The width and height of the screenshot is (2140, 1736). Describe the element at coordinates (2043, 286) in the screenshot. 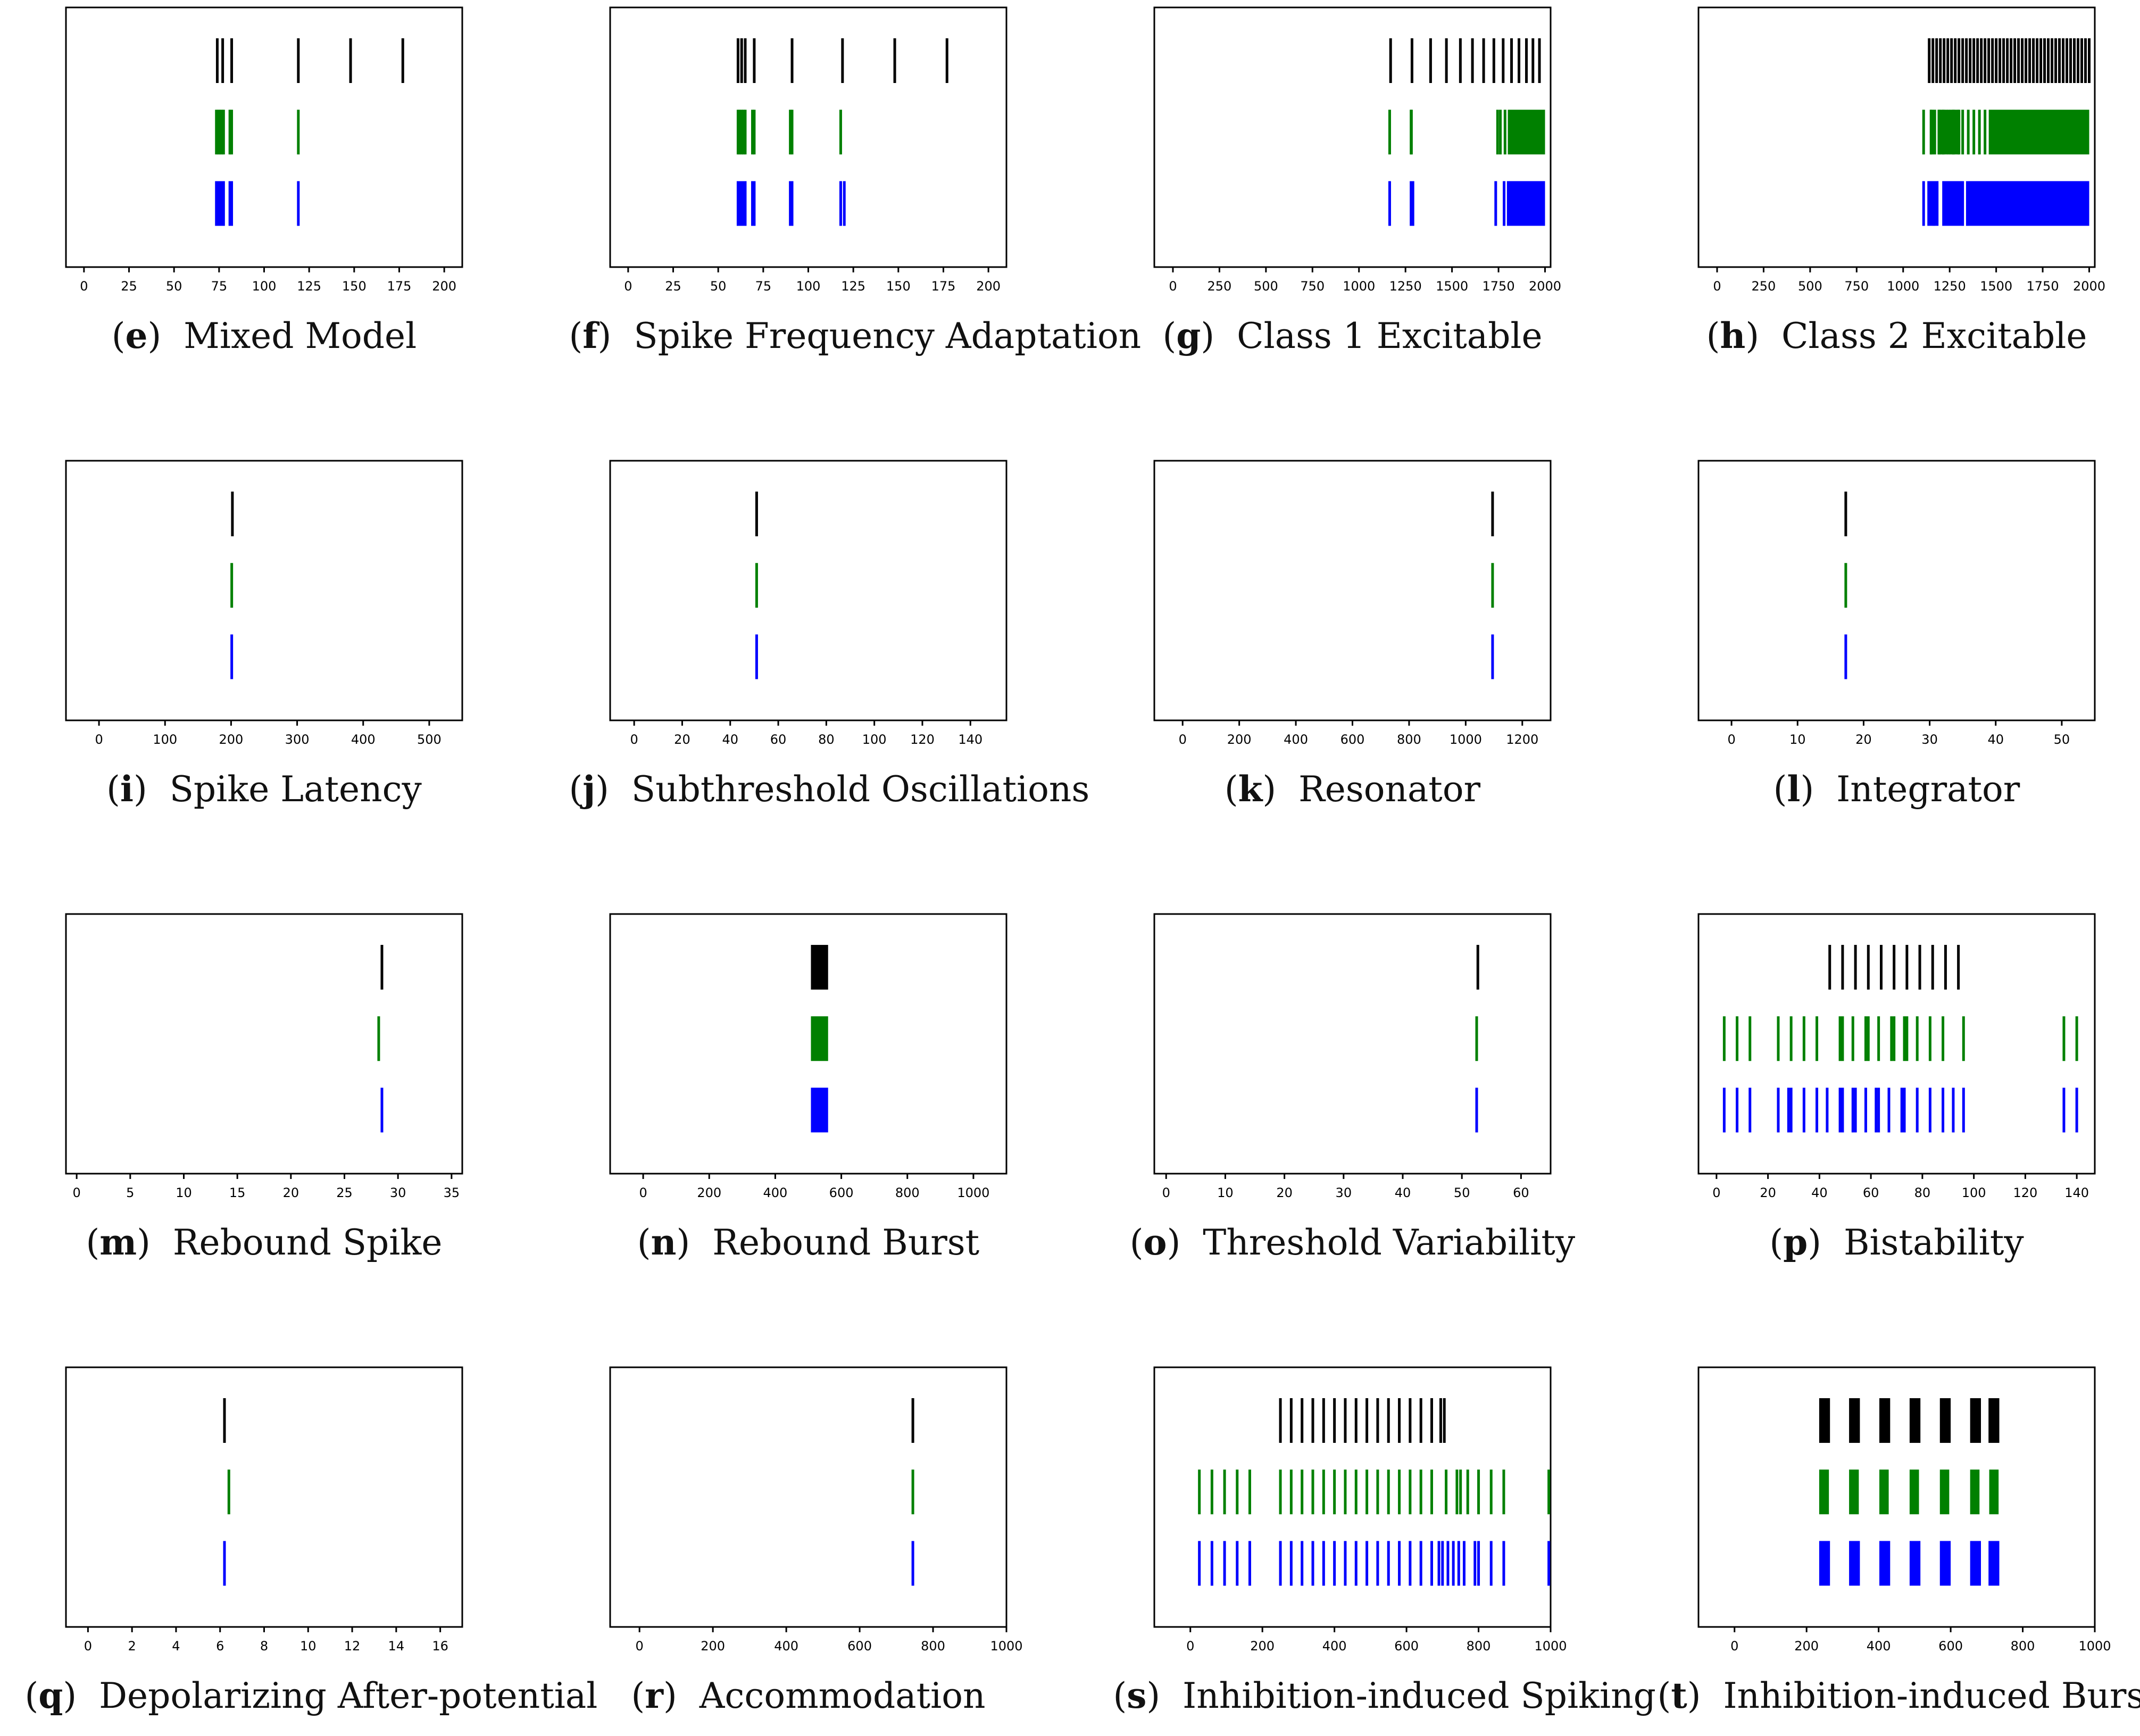

I see `x-tick-label: 1750` at that location.